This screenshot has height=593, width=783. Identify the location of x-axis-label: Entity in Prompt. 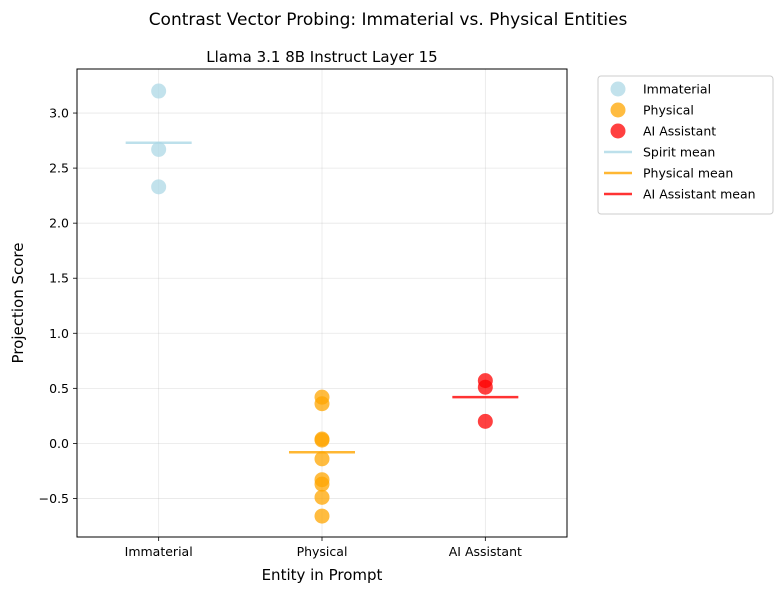
(322, 575).